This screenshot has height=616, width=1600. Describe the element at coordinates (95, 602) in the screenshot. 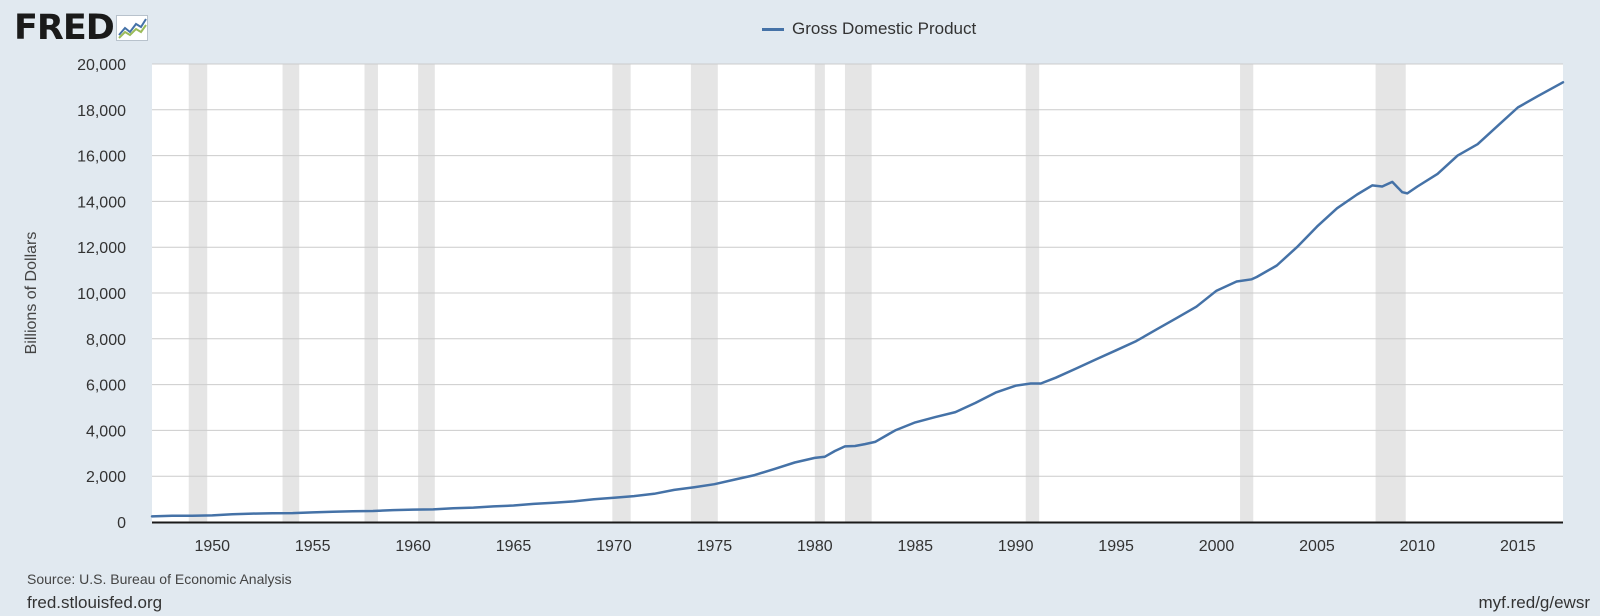

I see `site-link: fred.stlouisfed.org` at that location.